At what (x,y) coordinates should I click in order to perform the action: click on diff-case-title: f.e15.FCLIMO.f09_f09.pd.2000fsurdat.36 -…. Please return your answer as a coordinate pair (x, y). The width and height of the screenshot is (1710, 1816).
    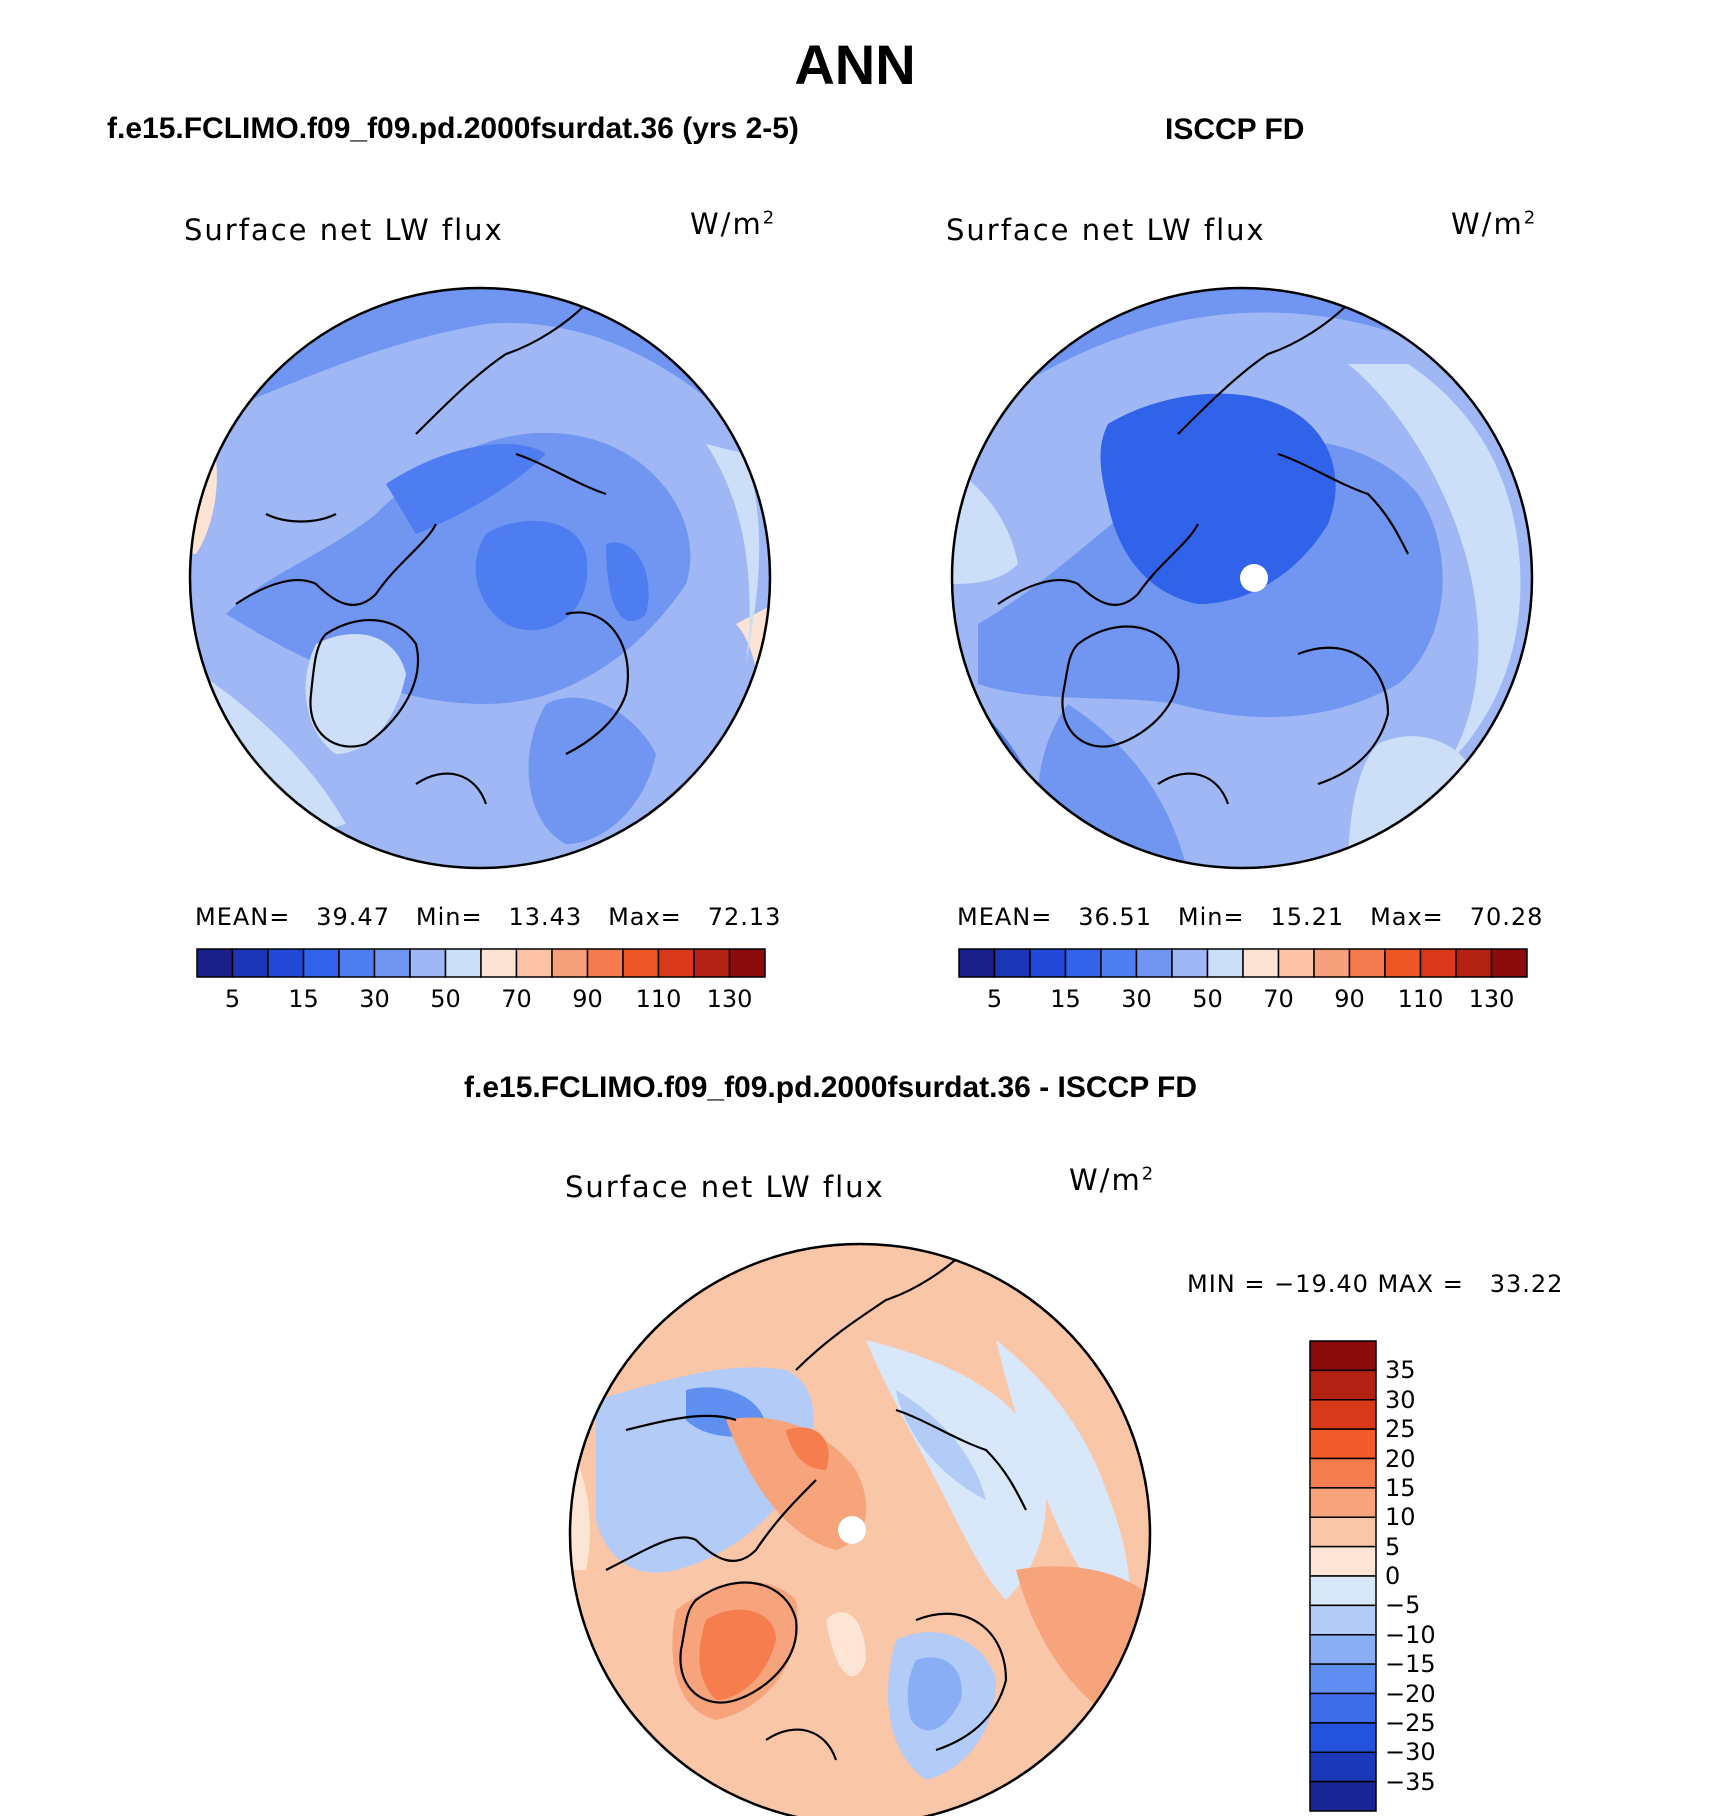
    Looking at the image, I should click on (830, 1087).